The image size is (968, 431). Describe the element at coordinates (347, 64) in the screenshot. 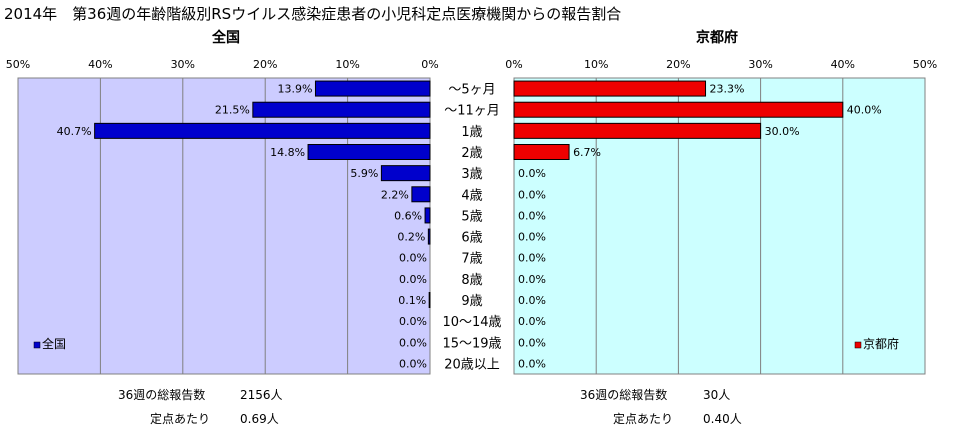

I see `national-tick-label: 10%` at that location.